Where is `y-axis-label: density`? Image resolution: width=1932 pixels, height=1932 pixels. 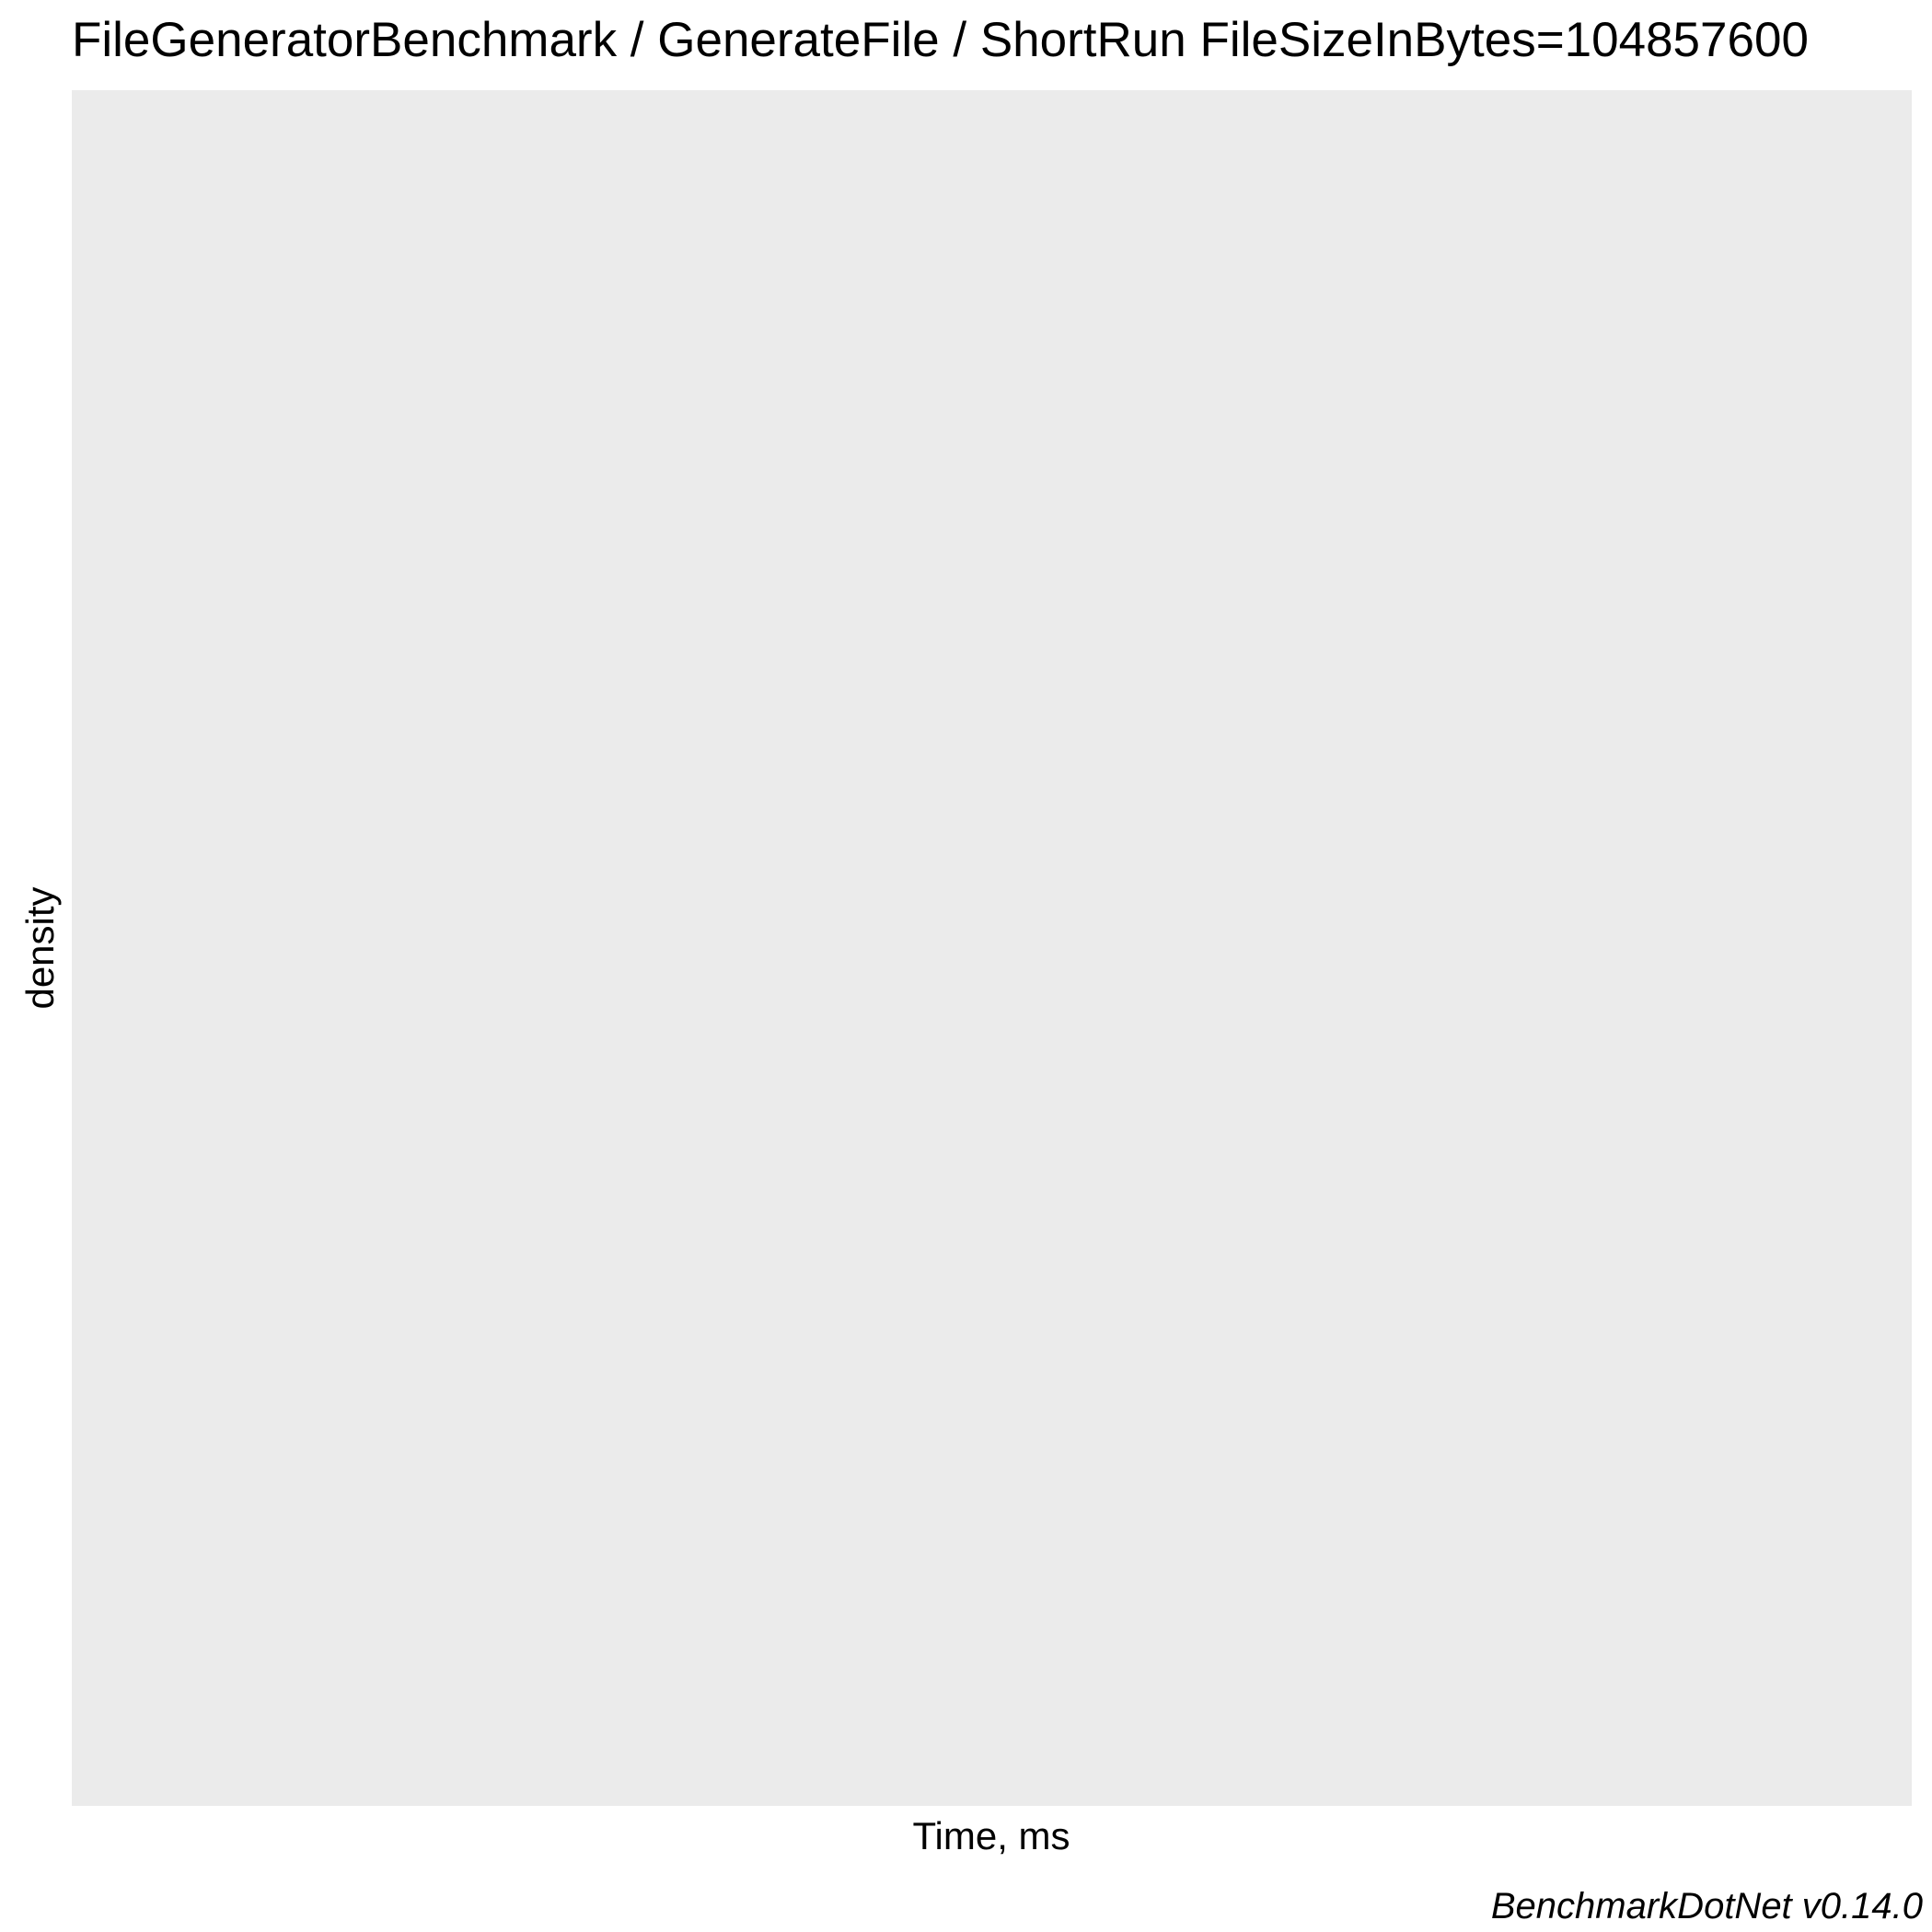 y-axis-label: density is located at coordinates (40, 948).